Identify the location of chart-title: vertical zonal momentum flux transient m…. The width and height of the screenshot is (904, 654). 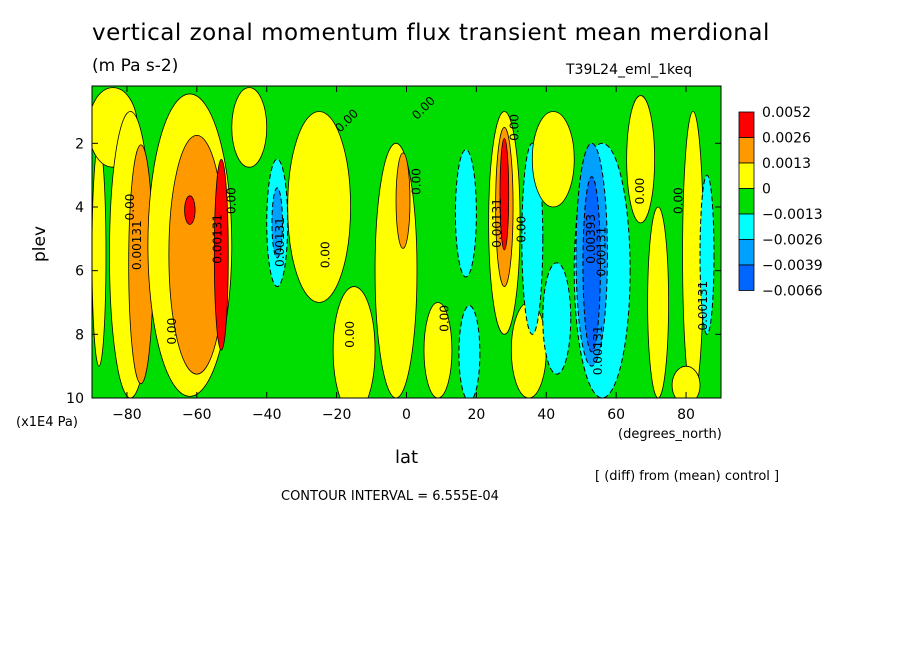
(431, 33).